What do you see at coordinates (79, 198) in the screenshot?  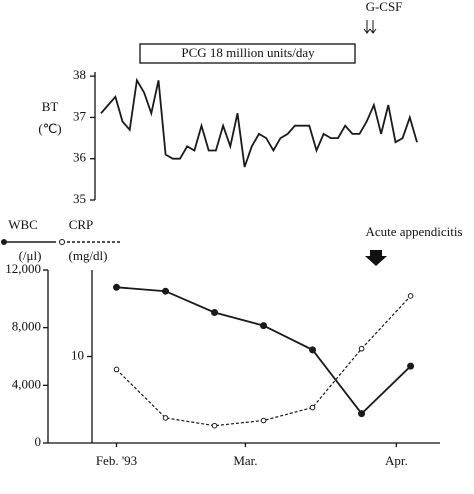 I see `y-tick-label: 35` at bounding box center [79, 198].